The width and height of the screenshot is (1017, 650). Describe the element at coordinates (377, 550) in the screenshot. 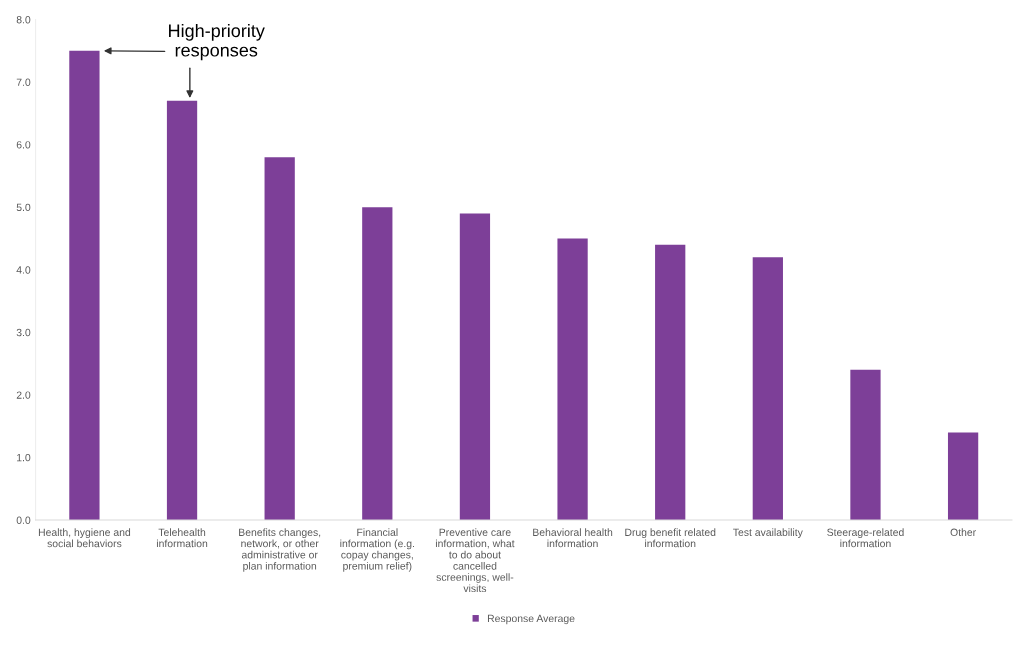

I see `x-tick-label: Financial information (e.g. copay changes, premium relief)` at that location.